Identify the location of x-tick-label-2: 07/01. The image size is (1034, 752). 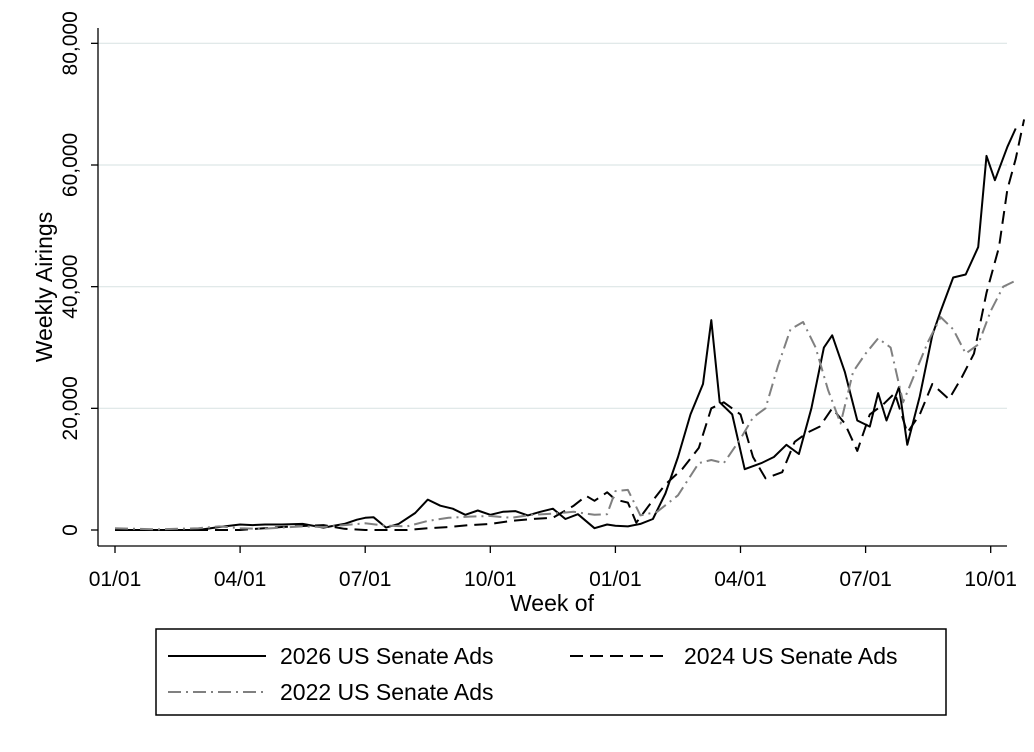
(365, 579).